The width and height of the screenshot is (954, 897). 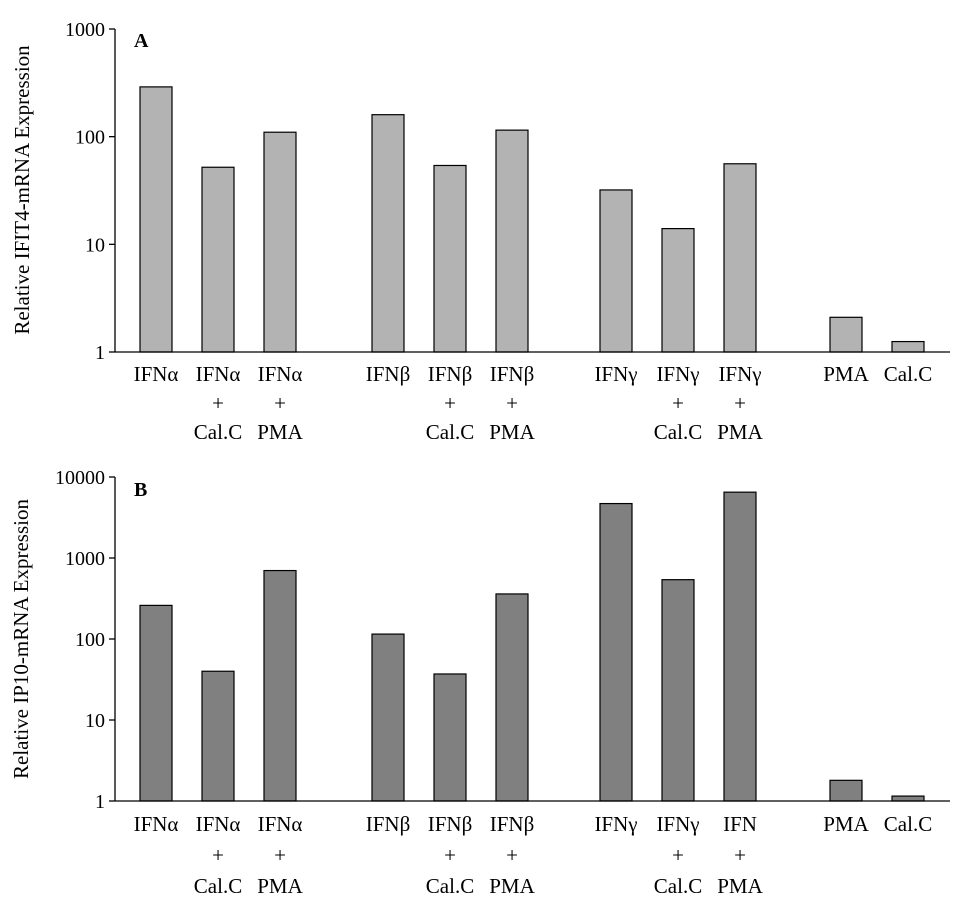 What do you see at coordinates (140, 490) in the screenshot?
I see `panel-b-letter: B` at bounding box center [140, 490].